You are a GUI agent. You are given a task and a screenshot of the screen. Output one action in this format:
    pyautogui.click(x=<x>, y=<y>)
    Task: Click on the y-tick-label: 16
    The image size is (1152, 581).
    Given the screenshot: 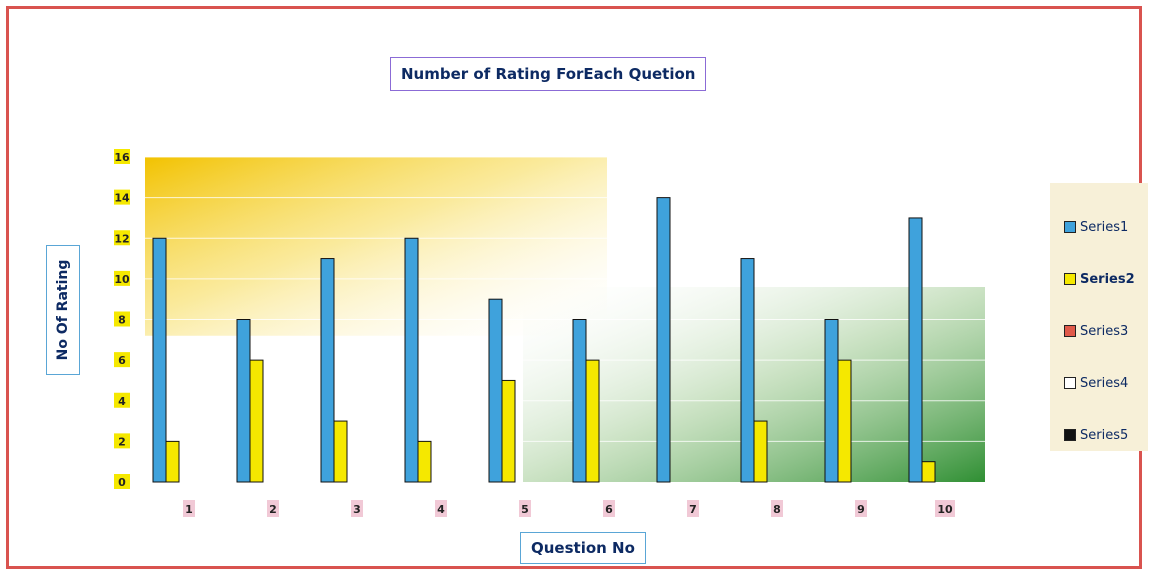 What is the action you would take?
    pyautogui.click(x=122, y=157)
    